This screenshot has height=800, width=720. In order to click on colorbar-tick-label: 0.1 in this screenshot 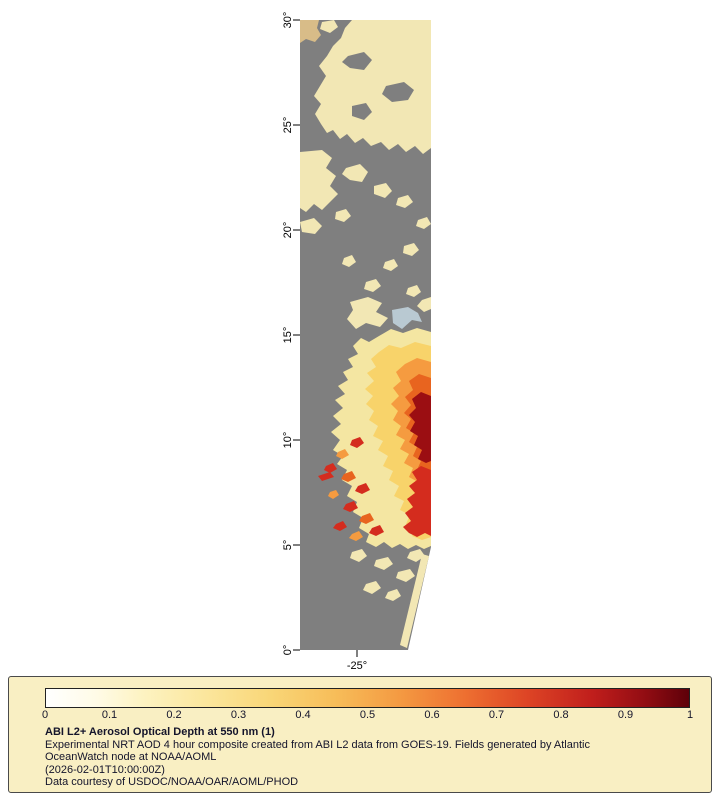, I will do `click(109, 715)`.